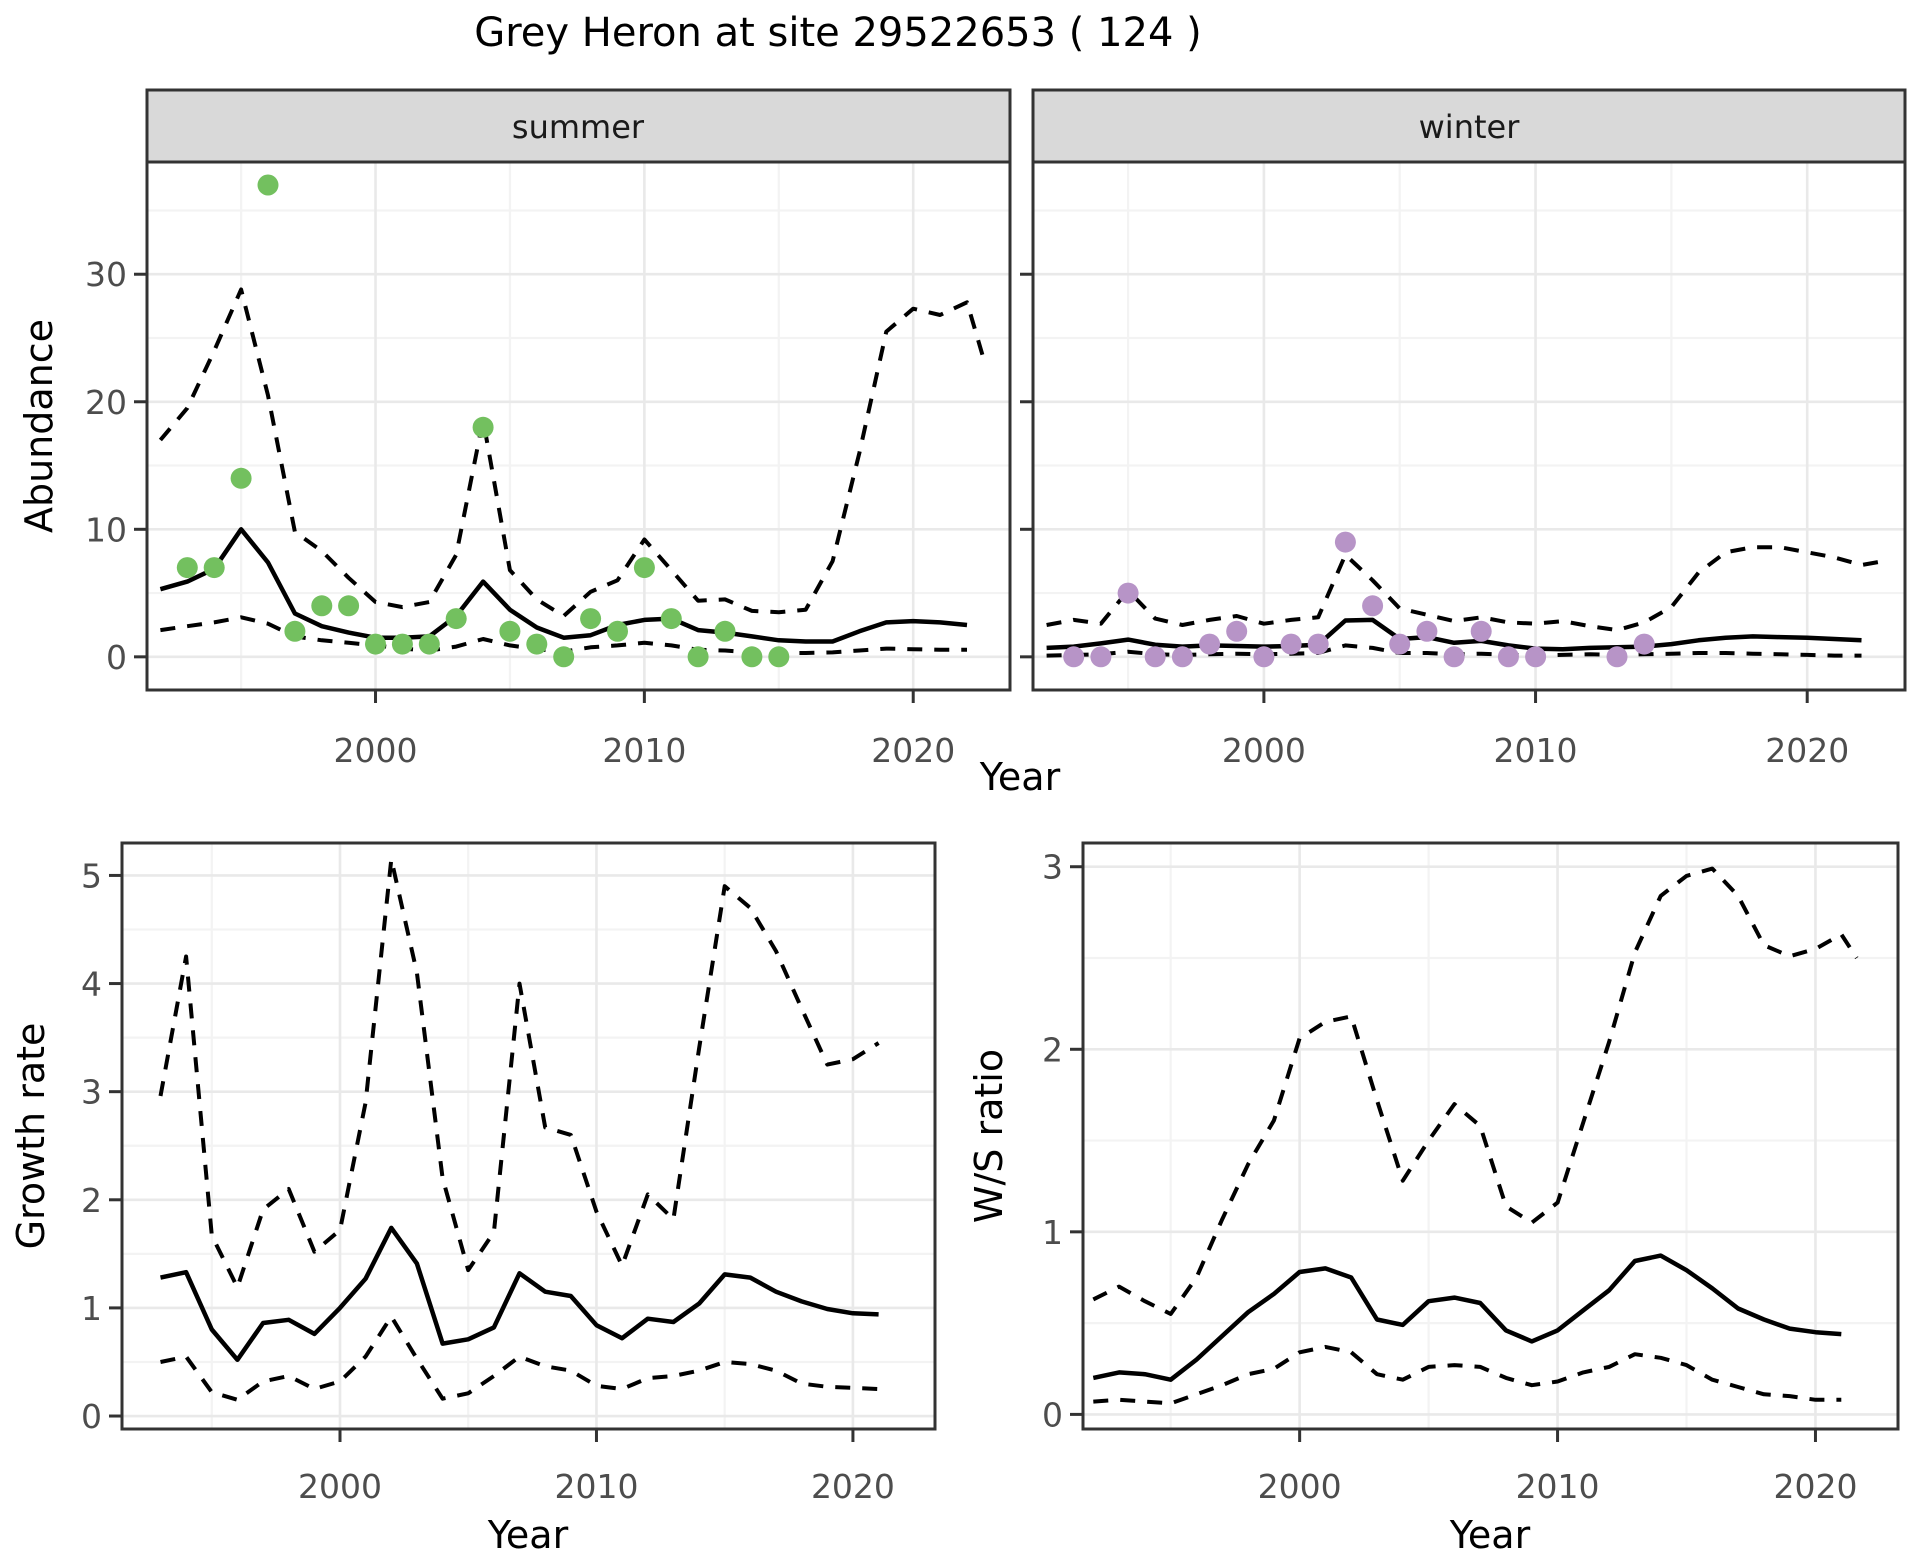 The image size is (1920, 1564). Describe the element at coordinates (39, 426) in the screenshot. I see `y-axis-title-abundance: Abundance` at that location.